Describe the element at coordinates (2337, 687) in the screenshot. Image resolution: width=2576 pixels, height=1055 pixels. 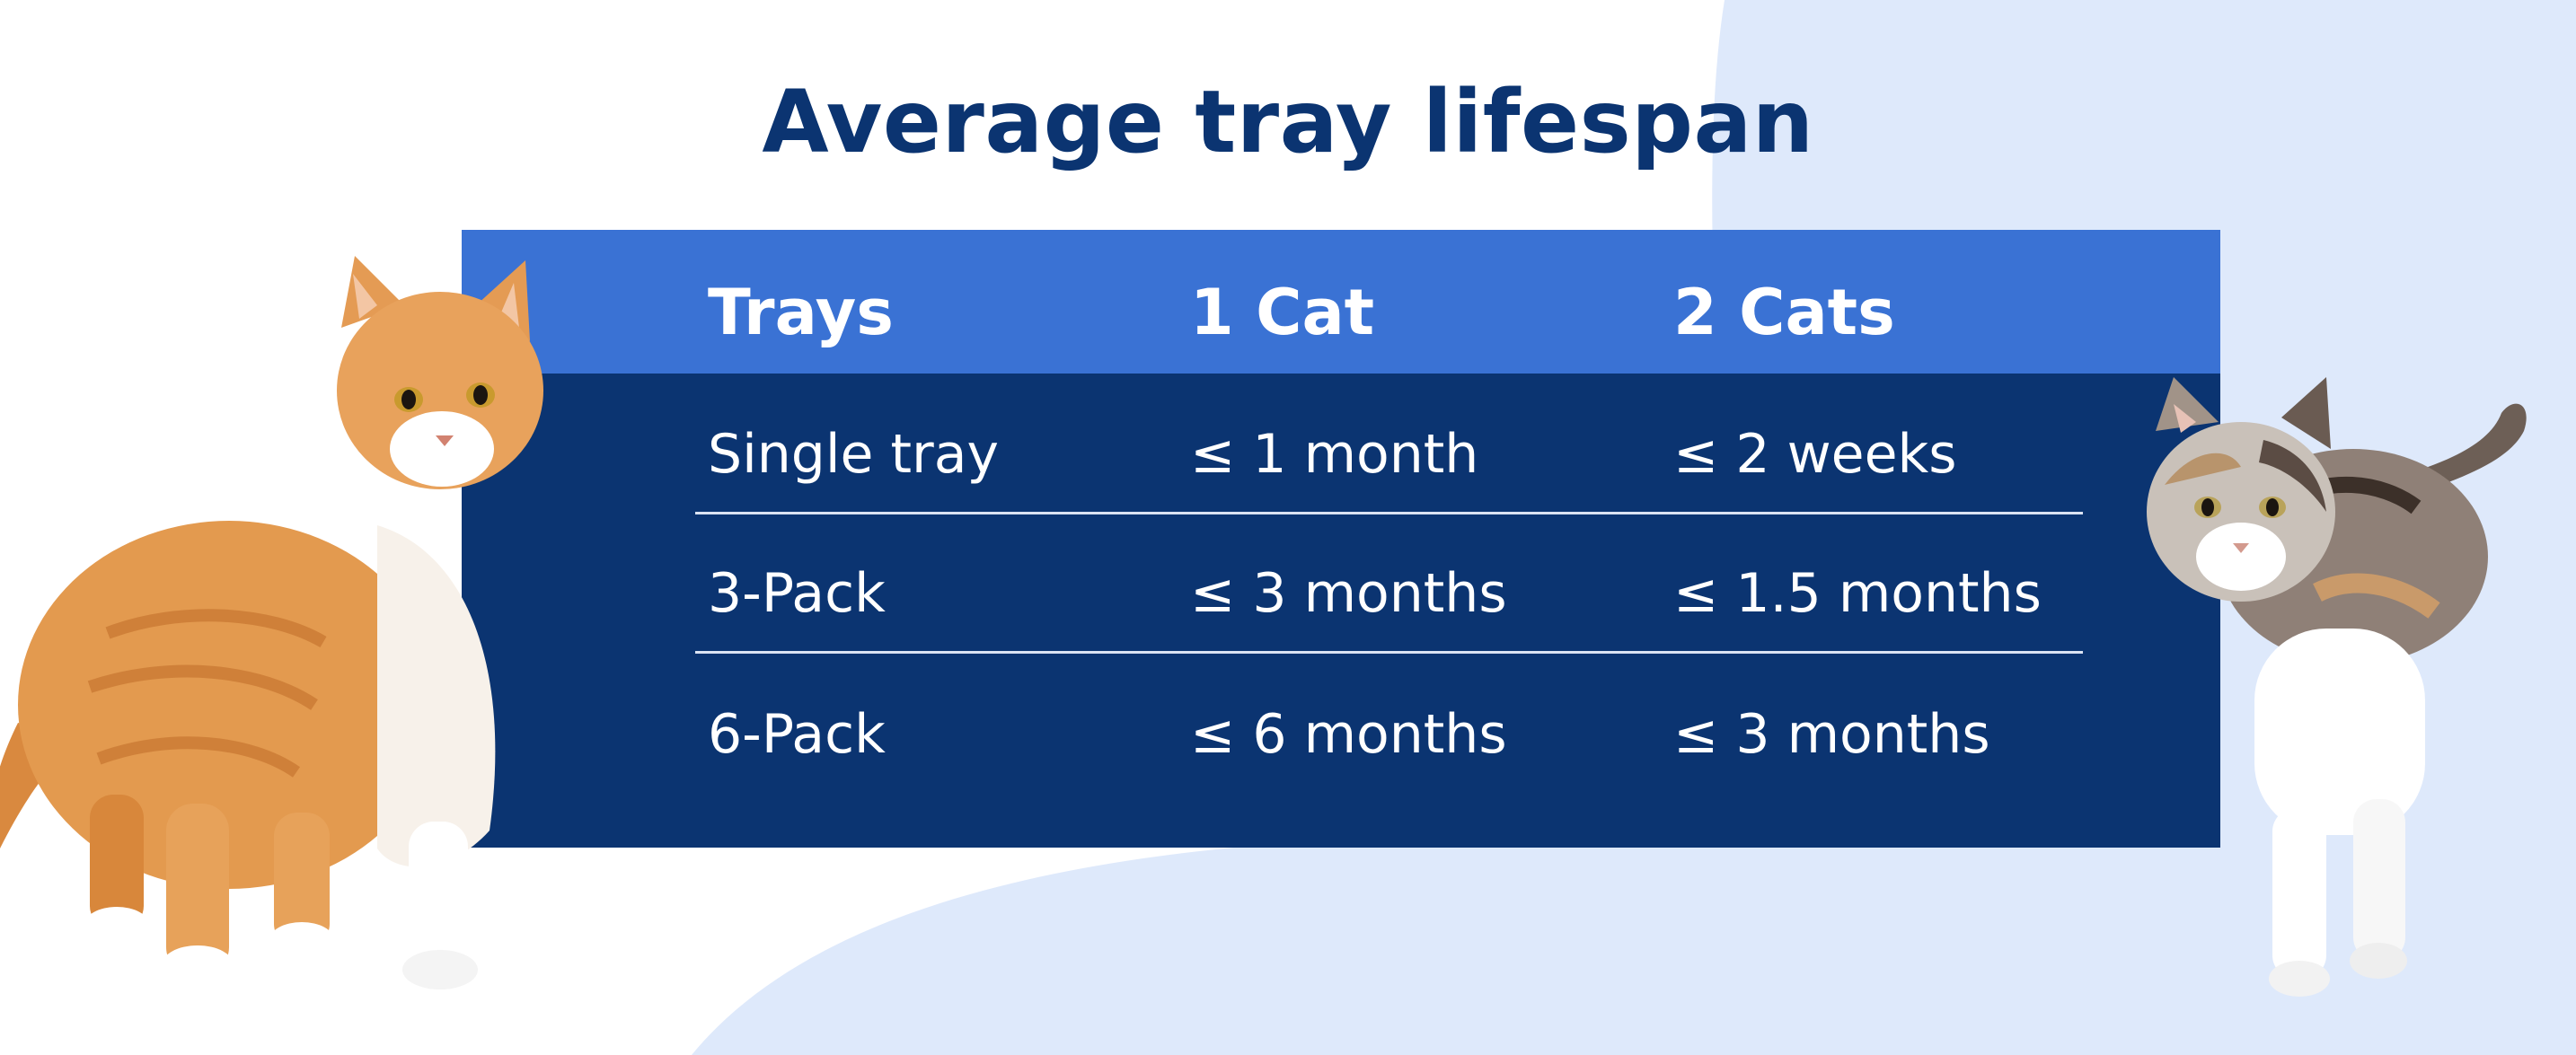
I see `calico-cat-image` at that location.